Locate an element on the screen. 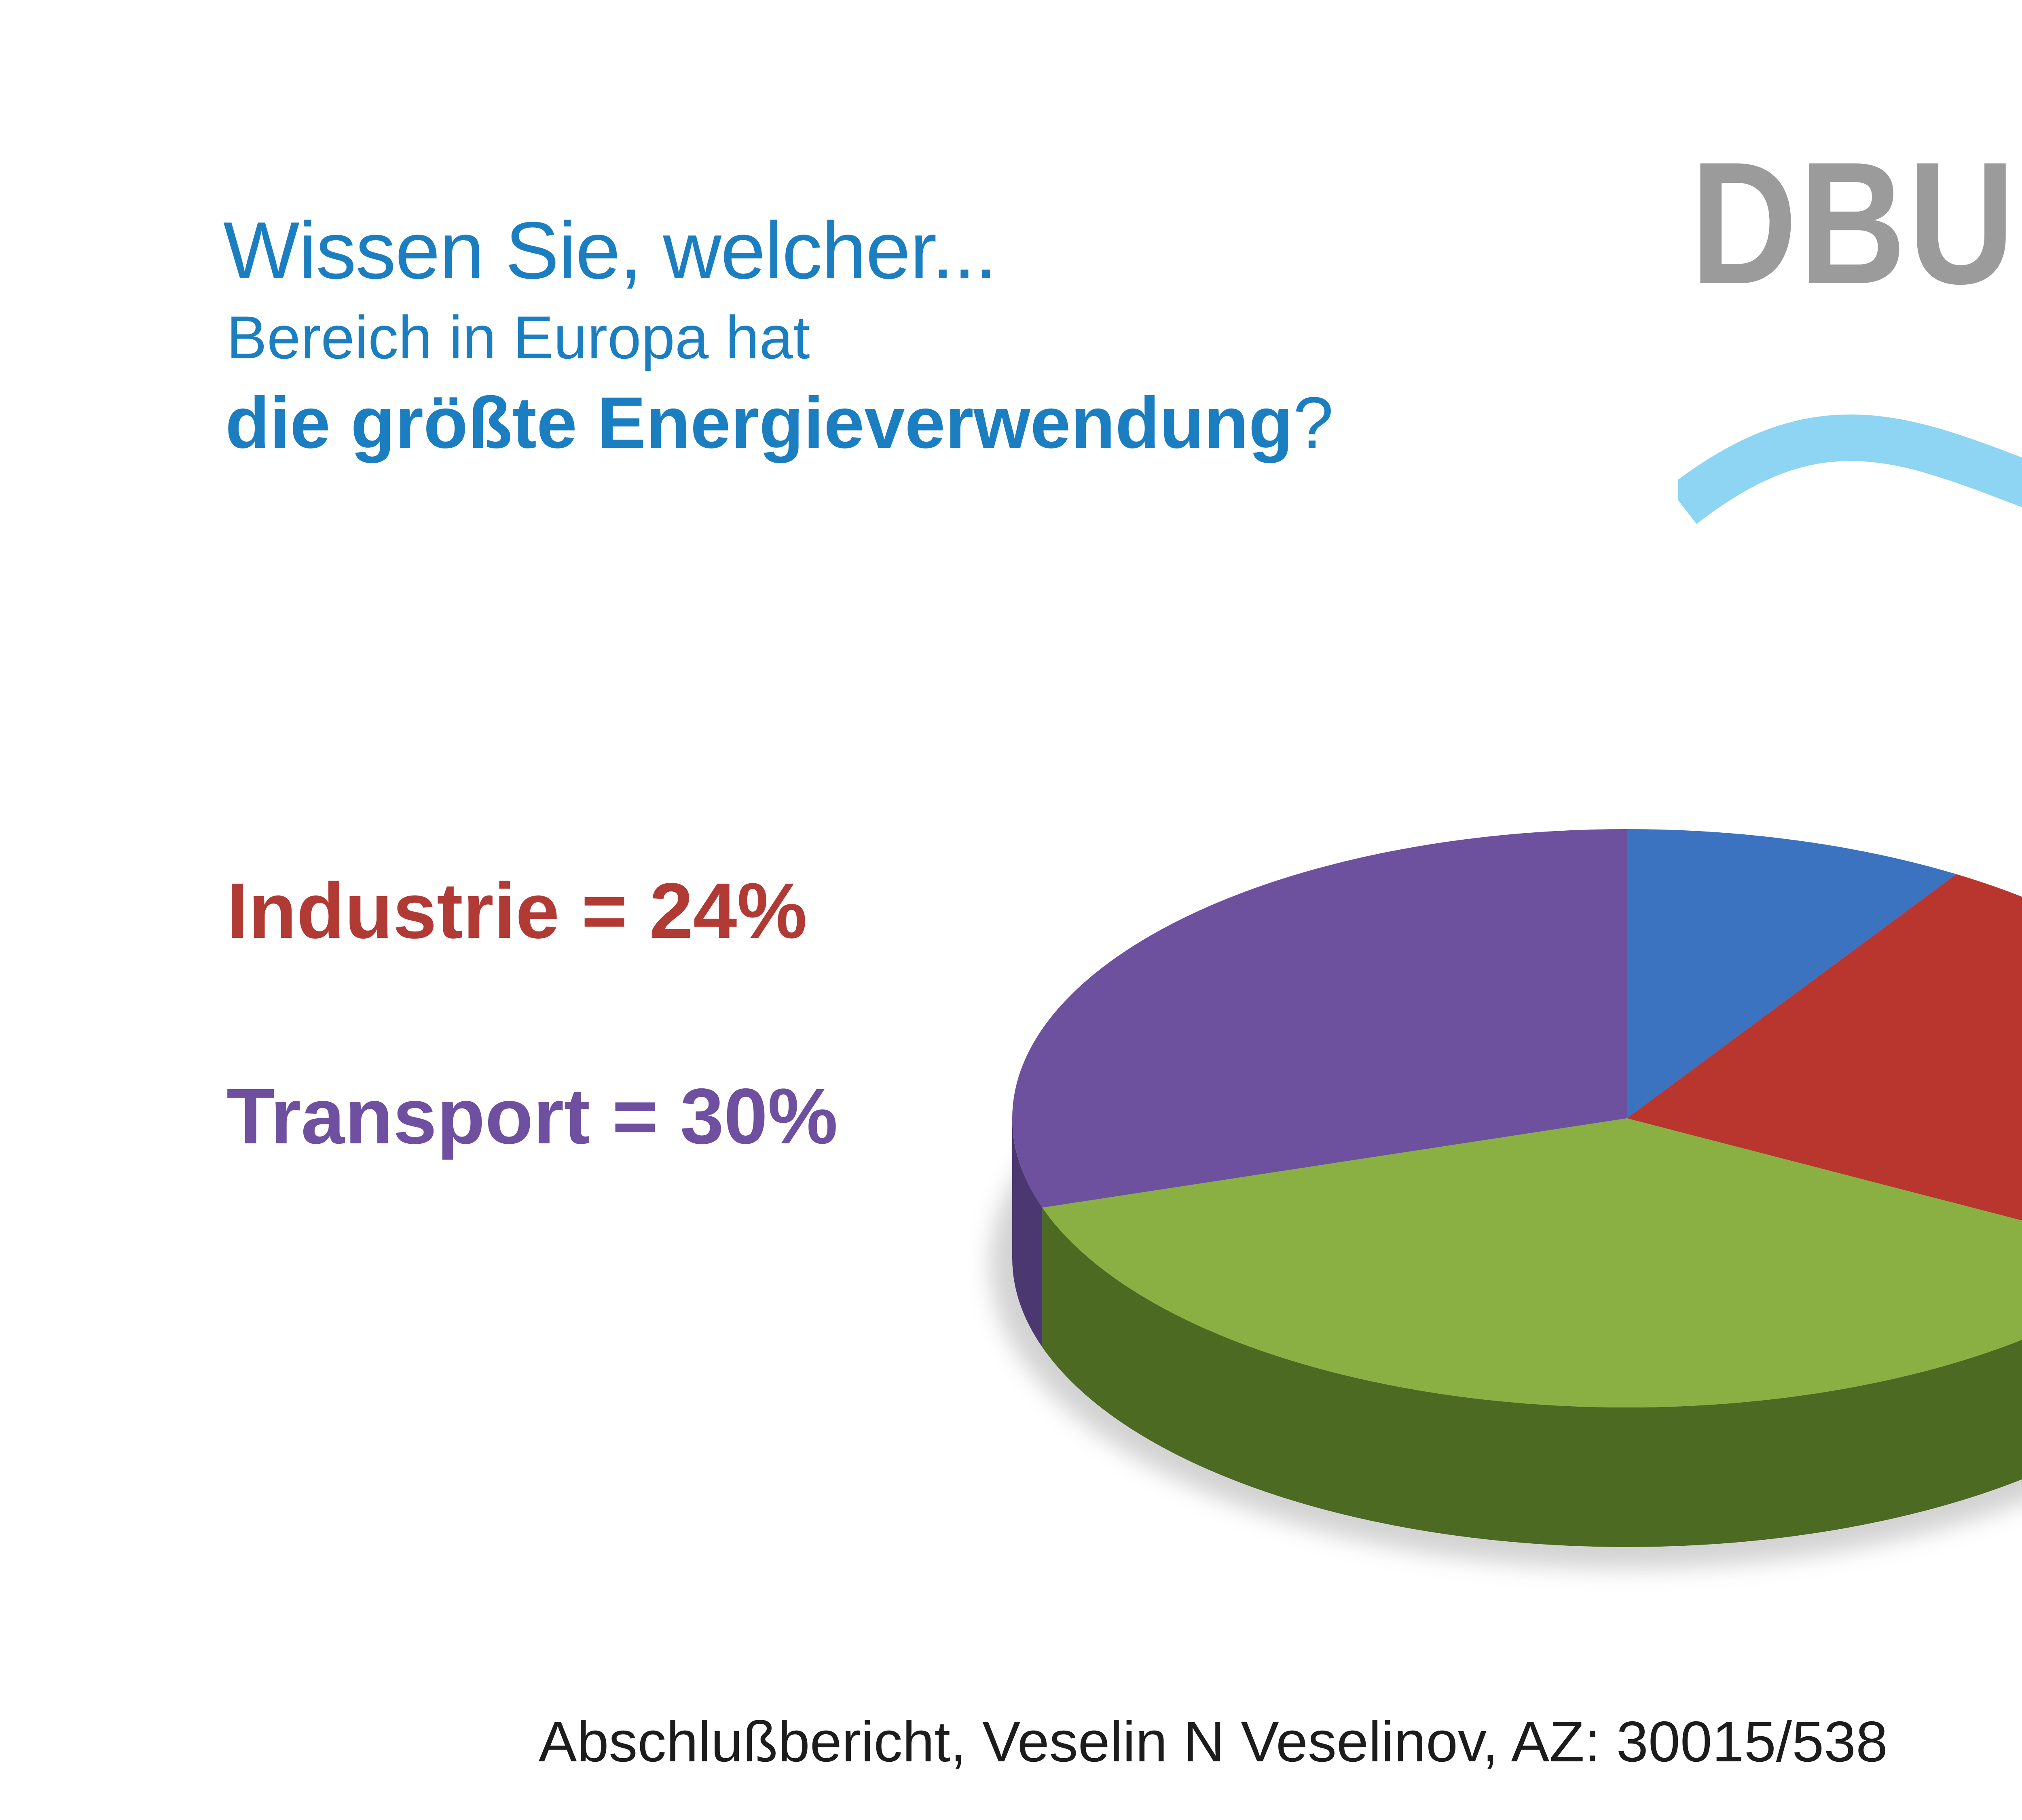 The image size is (2022, 1820). title-question-mark: ? is located at coordinates (1313, 422).